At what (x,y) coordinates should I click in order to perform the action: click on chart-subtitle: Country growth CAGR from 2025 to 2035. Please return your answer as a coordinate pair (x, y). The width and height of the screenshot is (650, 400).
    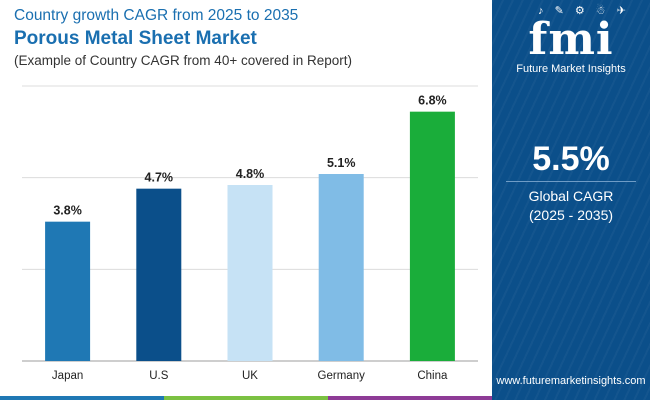
    Looking at the image, I should click on (156, 15).